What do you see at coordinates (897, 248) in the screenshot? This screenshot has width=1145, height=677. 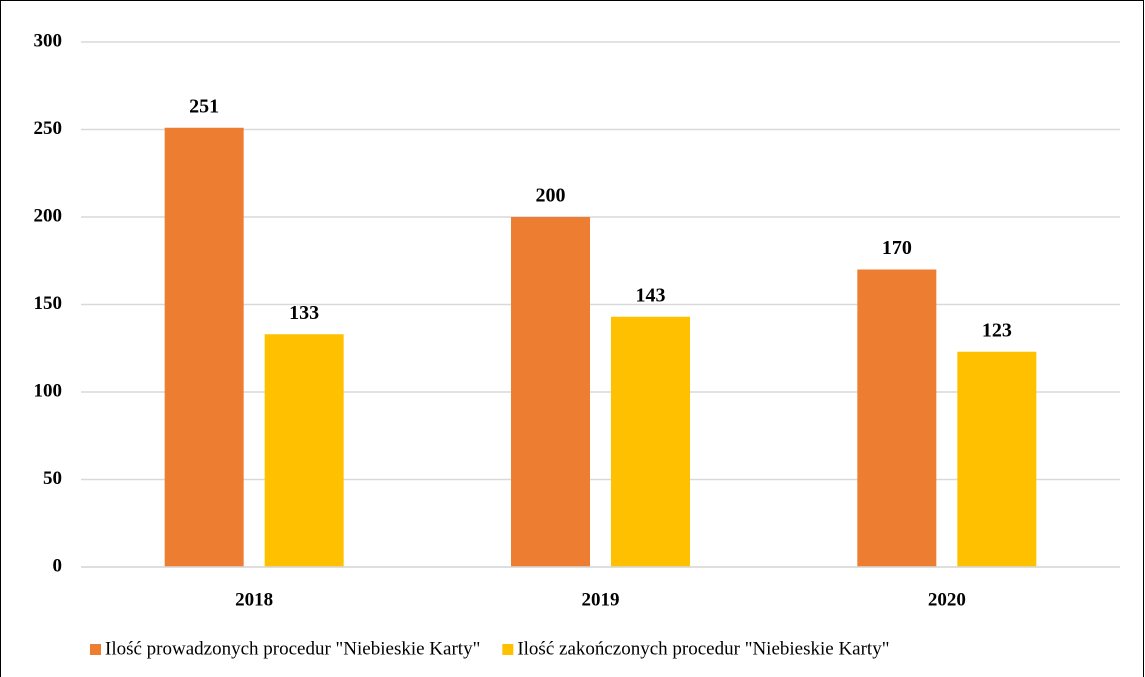 I see `data-label: 170` at bounding box center [897, 248].